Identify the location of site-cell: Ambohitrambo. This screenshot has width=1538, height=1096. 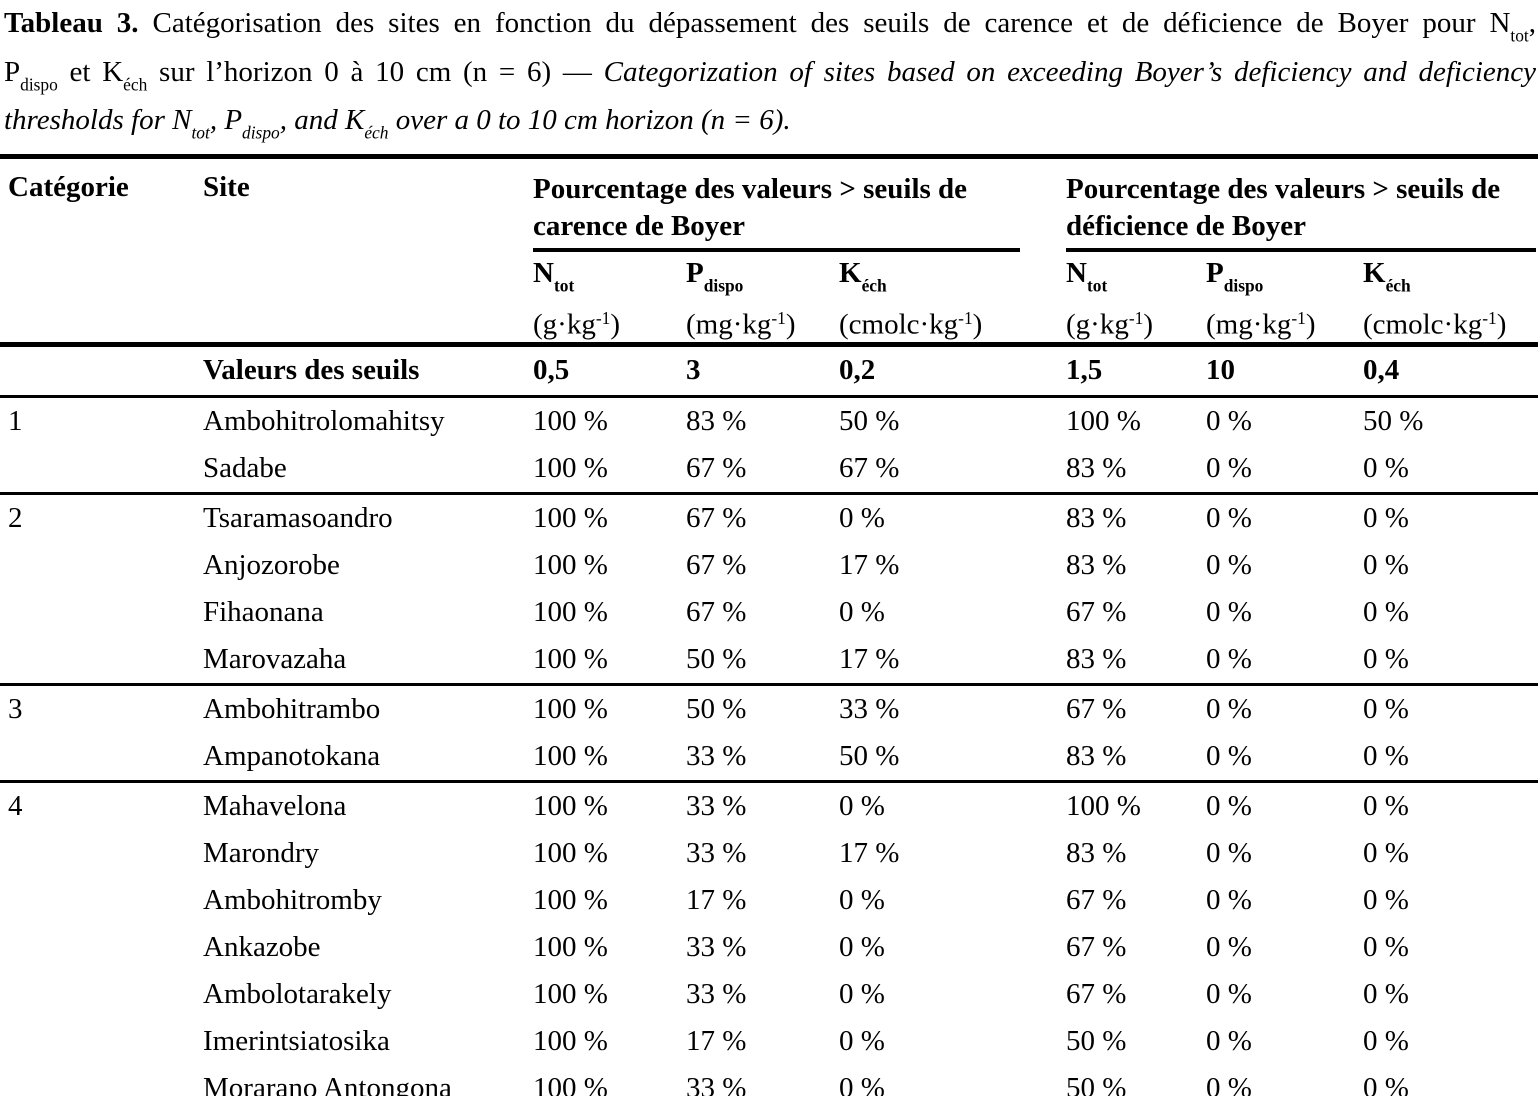
(360, 707).